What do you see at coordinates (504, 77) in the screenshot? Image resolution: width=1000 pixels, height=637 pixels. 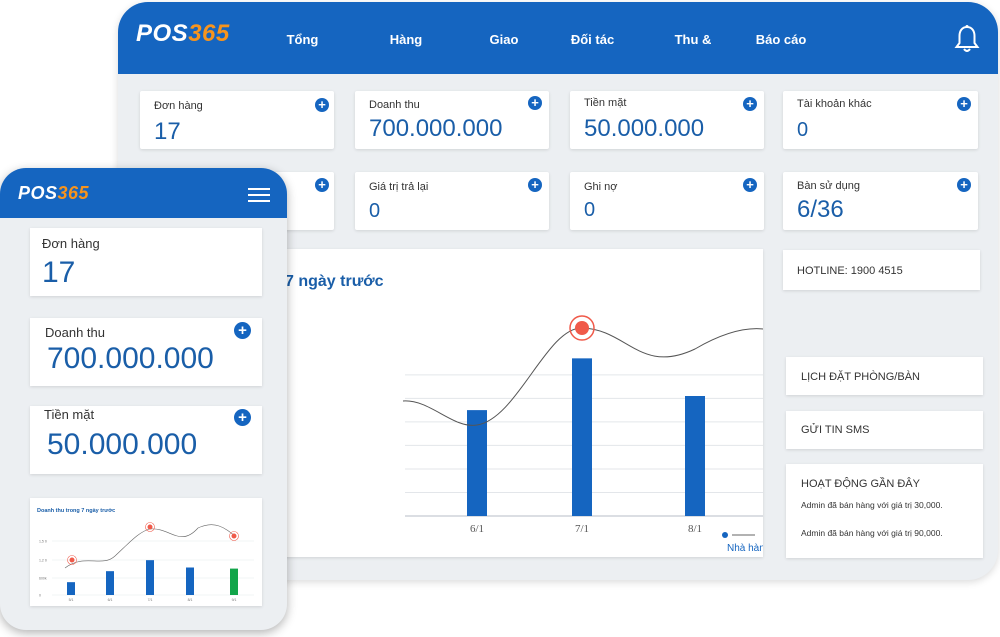 I see `nav-giao-dich: Giao dịch` at bounding box center [504, 77].